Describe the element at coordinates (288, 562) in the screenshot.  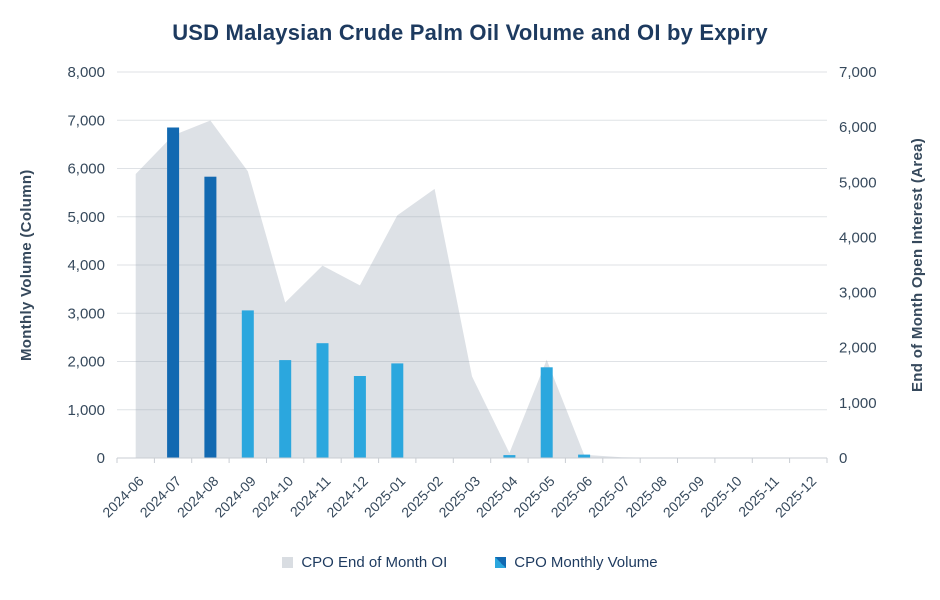
I see `legend-swatch-area` at that location.